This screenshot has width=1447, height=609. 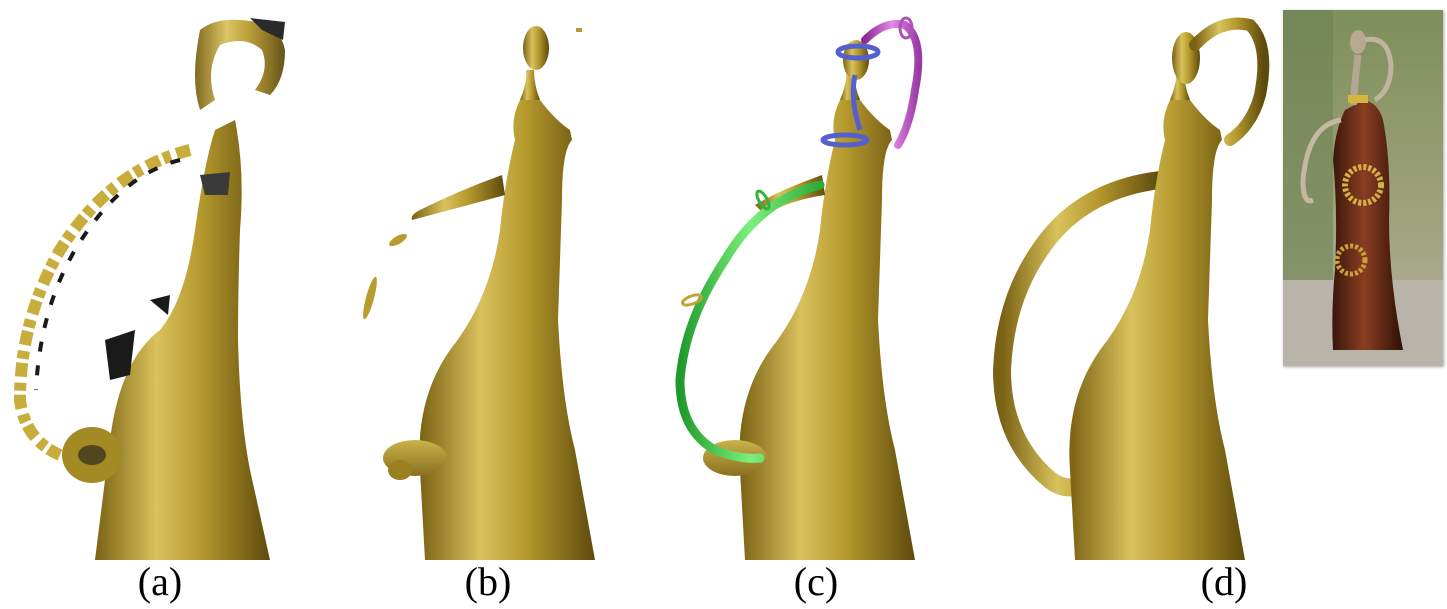 What do you see at coordinates (1224, 581) in the screenshot?
I see `caption-d: (d)` at bounding box center [1224, 581].